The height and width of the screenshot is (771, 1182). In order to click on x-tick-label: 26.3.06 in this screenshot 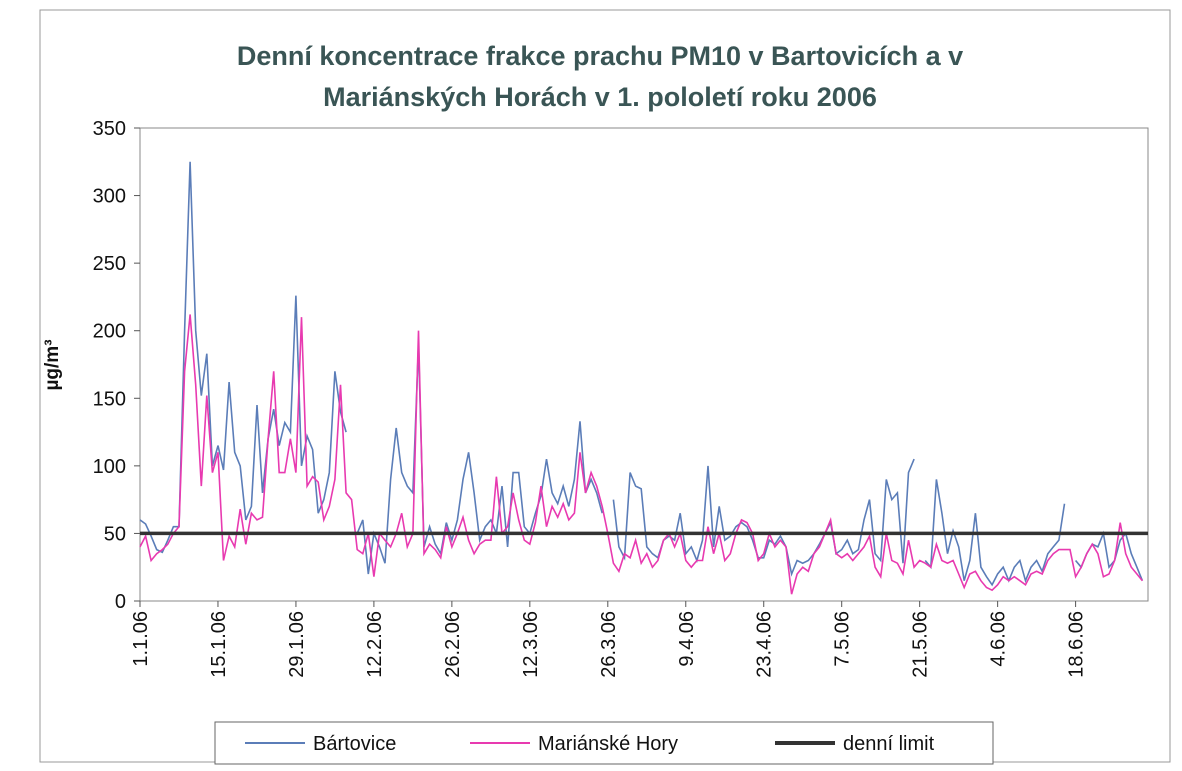, I will do `click(609, 644)`.